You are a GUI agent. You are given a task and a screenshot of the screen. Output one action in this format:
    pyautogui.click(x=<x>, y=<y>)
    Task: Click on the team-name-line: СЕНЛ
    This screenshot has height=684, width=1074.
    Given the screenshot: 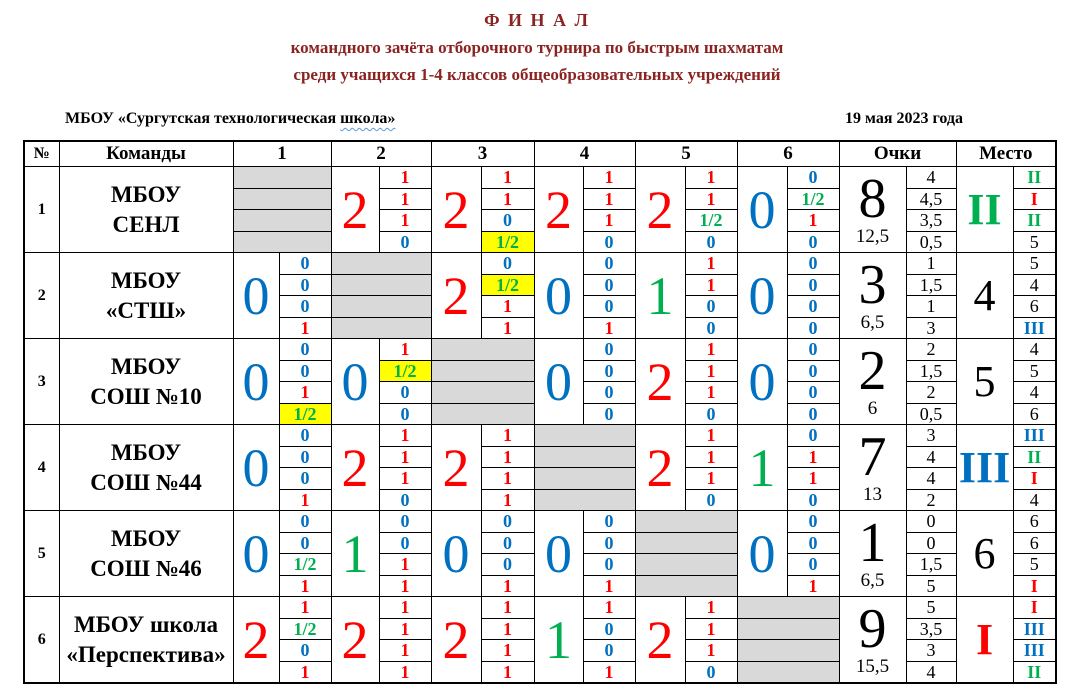 What is the action you would take?
    pyautogui.click(x=146, y=224)
    